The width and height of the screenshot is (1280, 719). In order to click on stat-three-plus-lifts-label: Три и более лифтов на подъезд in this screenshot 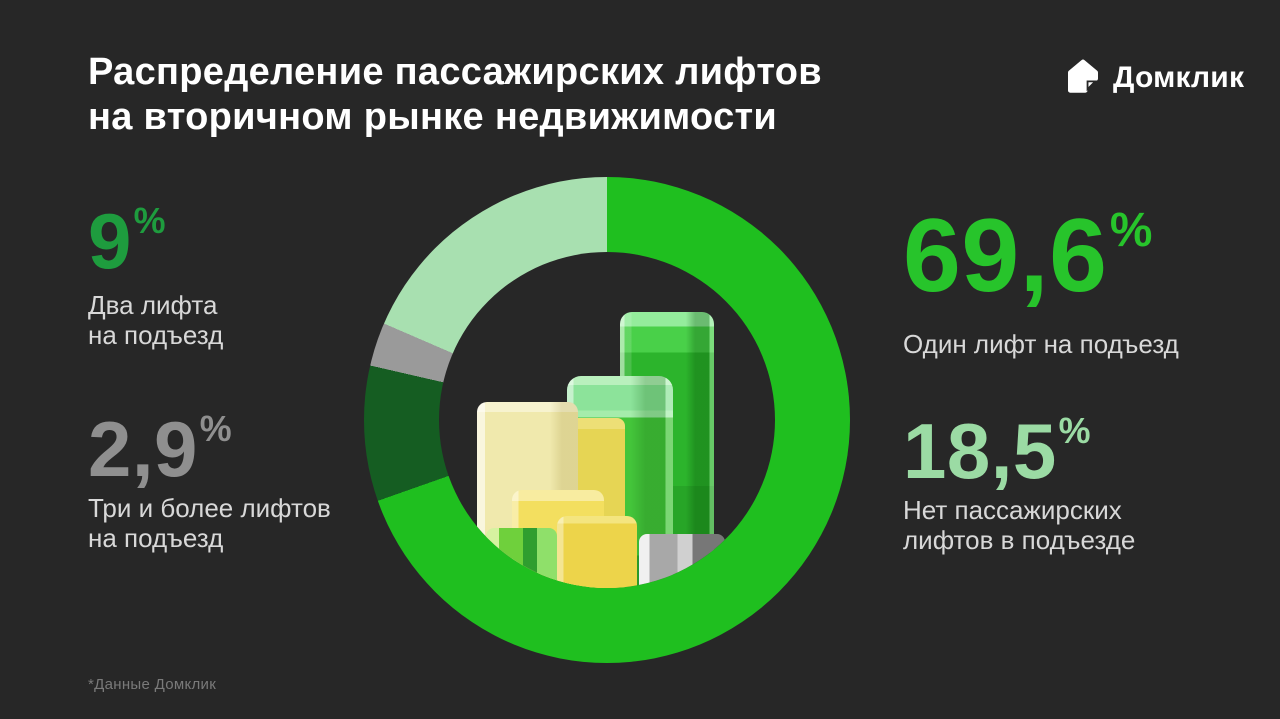, I will do `click(209, 523)`.